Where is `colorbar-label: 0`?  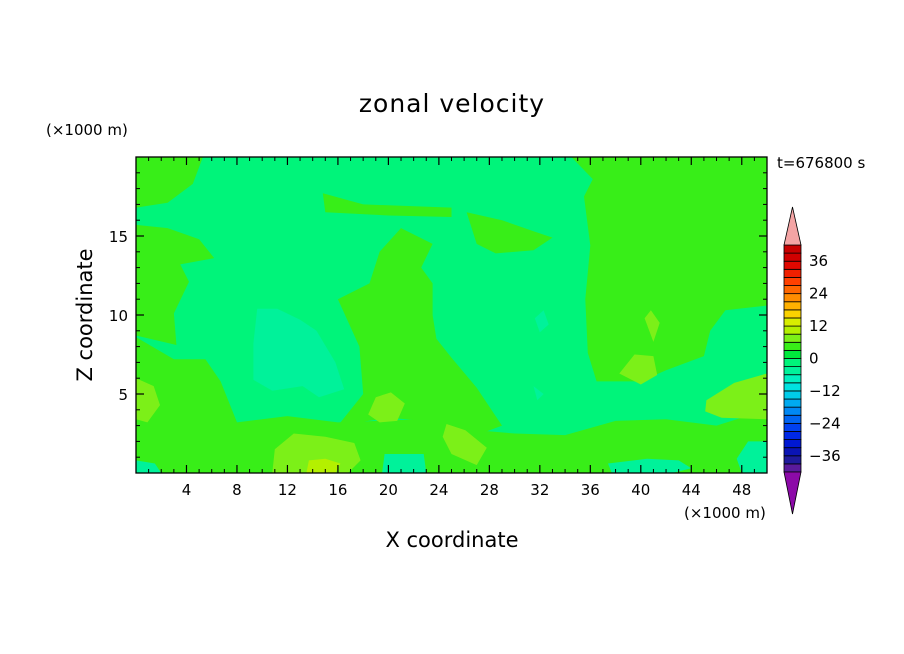 colorbar-label: 0 is located at coordinates (814, 359).